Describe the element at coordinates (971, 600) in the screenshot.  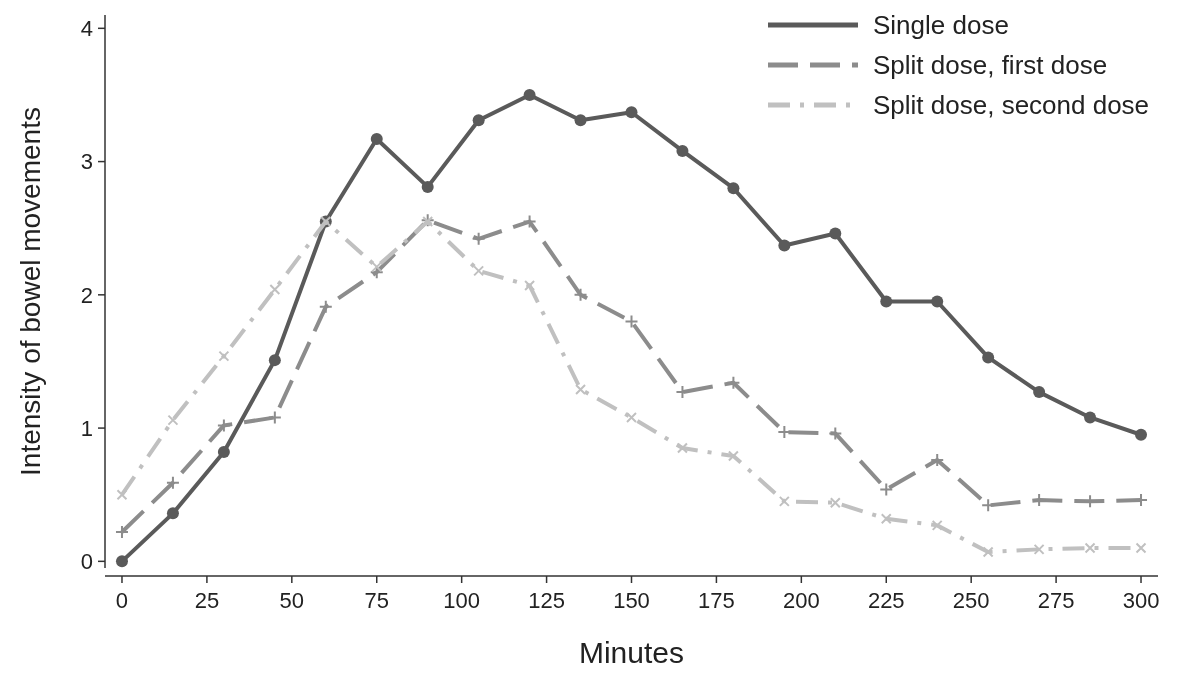
I see `x-tick-label: 250` at that location.